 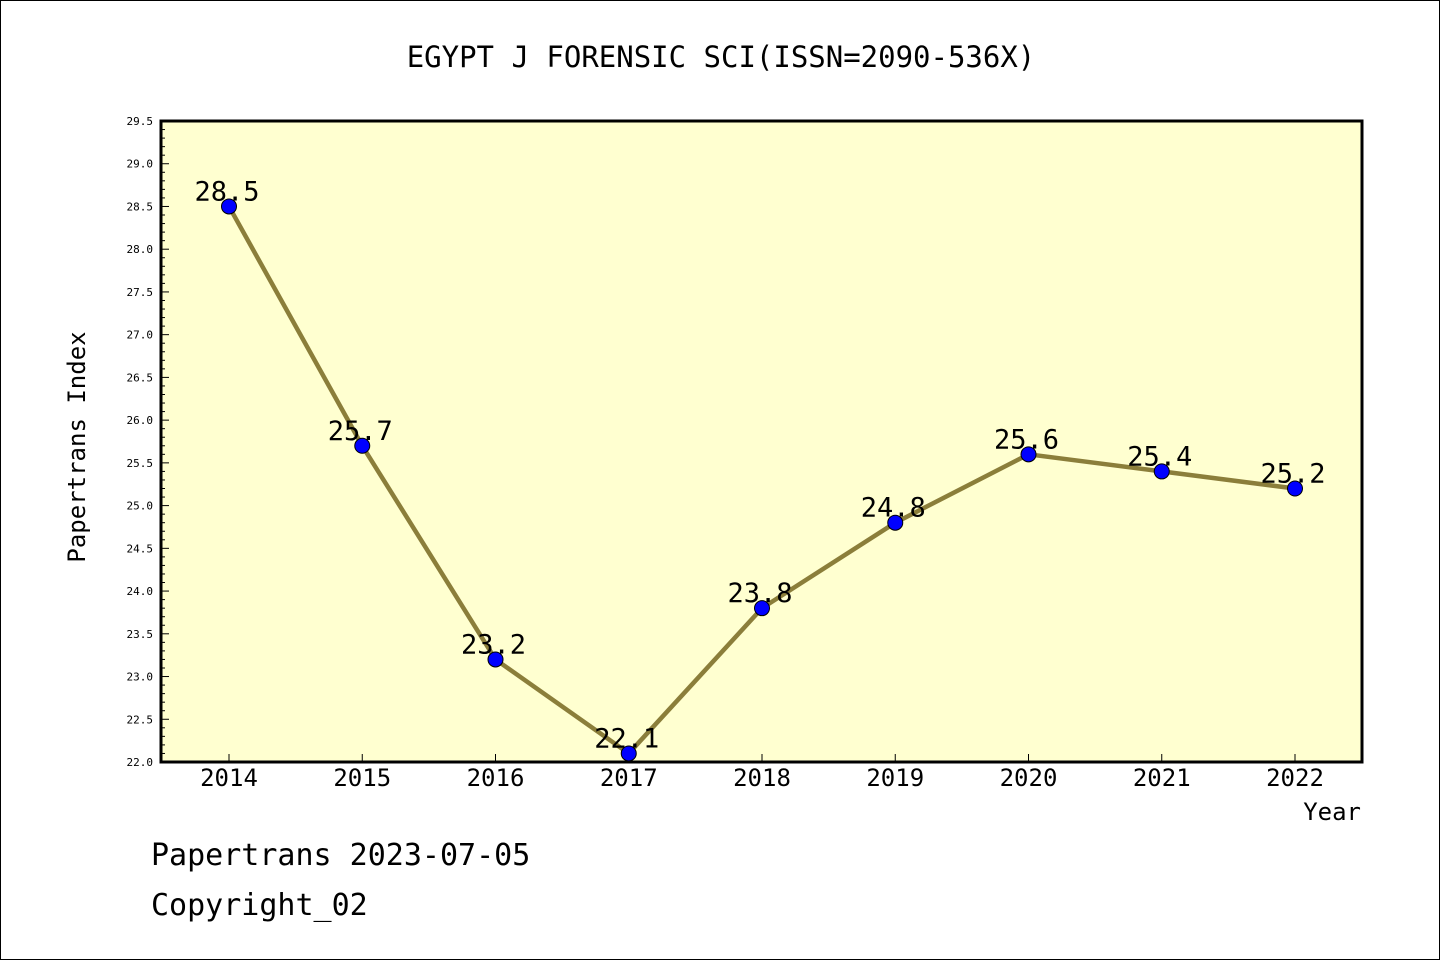 What do you see at coordinates (1029, 778) in the screenshot?
I see `x-tick-label: 2020` at bounding box center [1029, 778].